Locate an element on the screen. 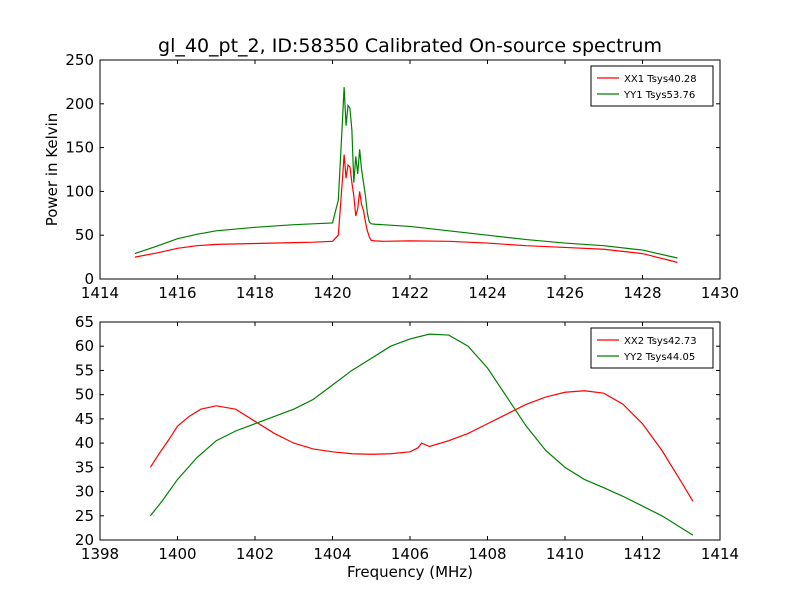 This screenshot has width=800, height=600. top-x-tick-label: 1420 is located at coordinates (332, 293).